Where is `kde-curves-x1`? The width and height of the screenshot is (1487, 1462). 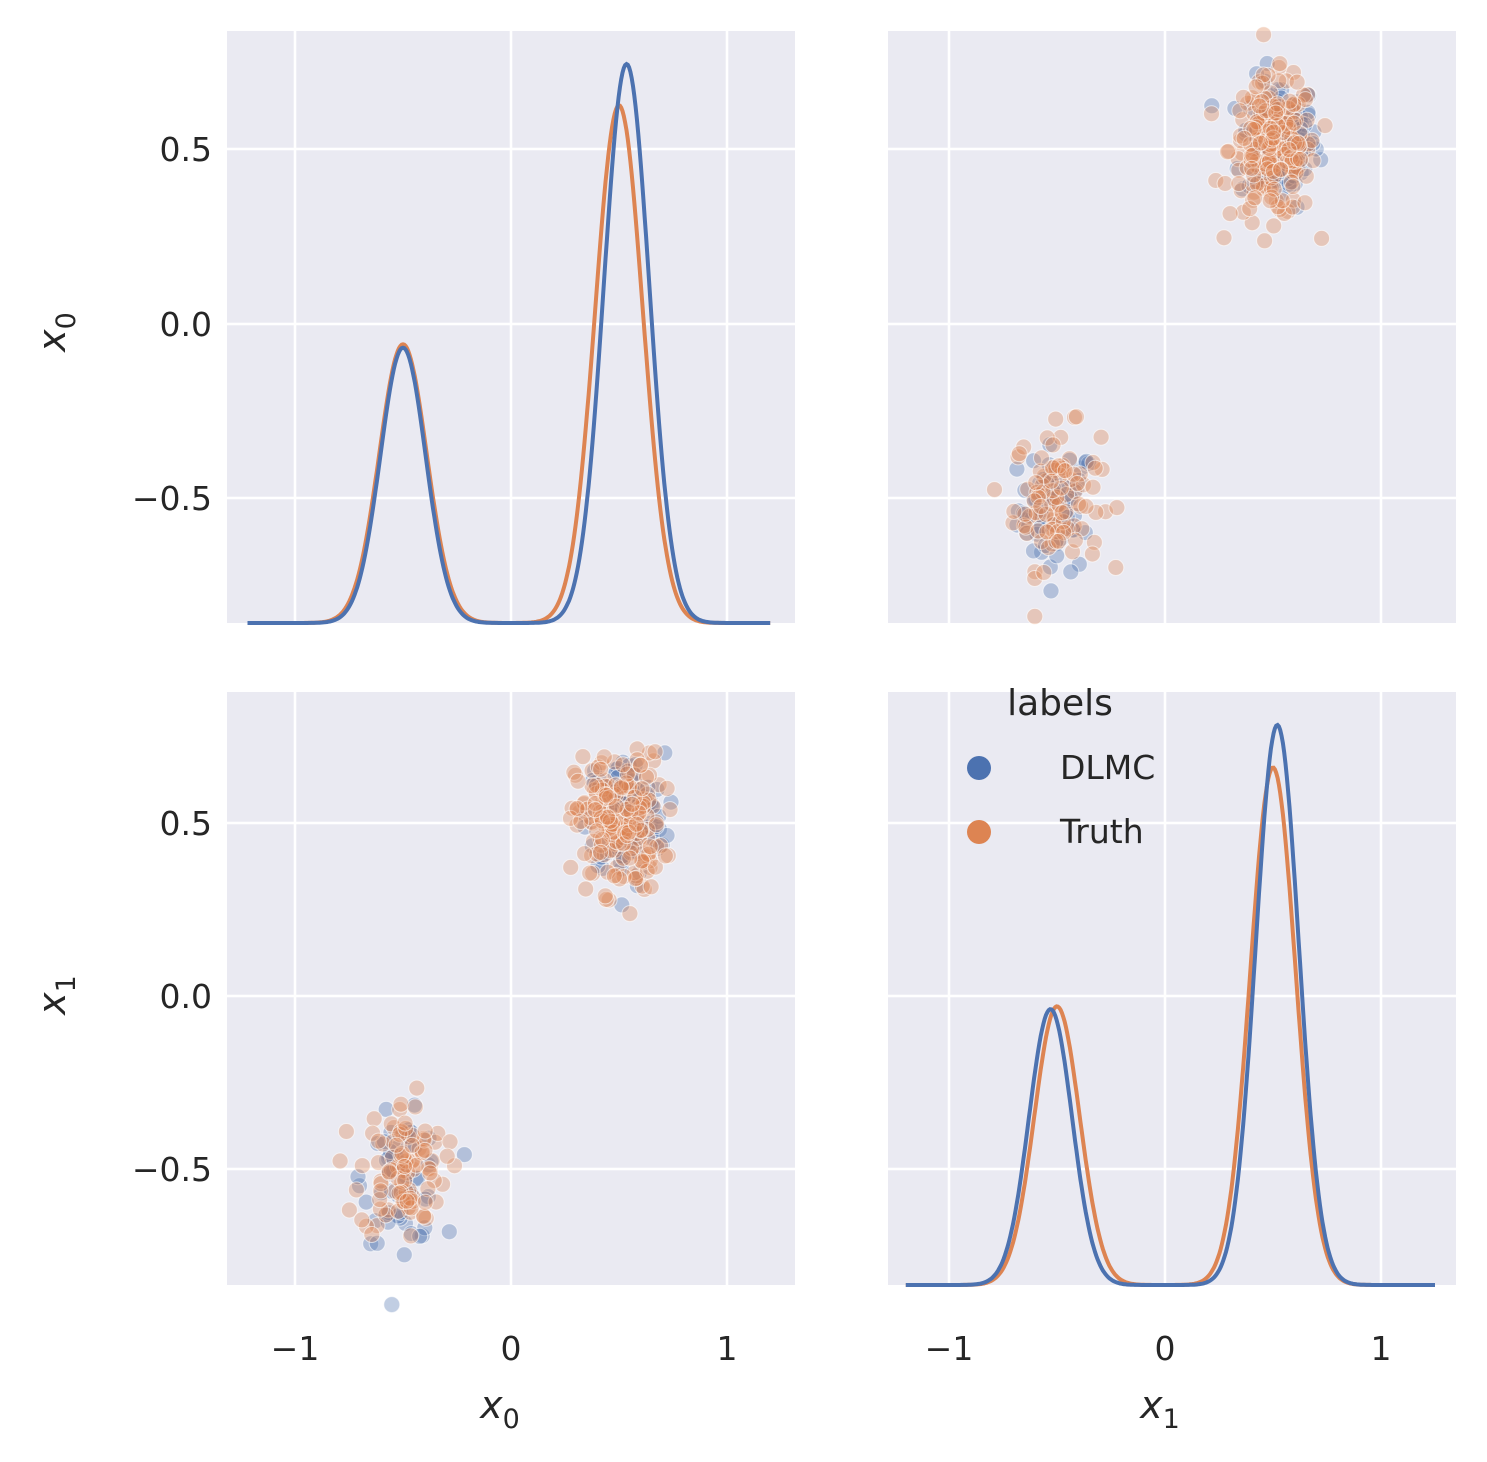 kde-curves-x1 is located at coordinates (1170, 1004).